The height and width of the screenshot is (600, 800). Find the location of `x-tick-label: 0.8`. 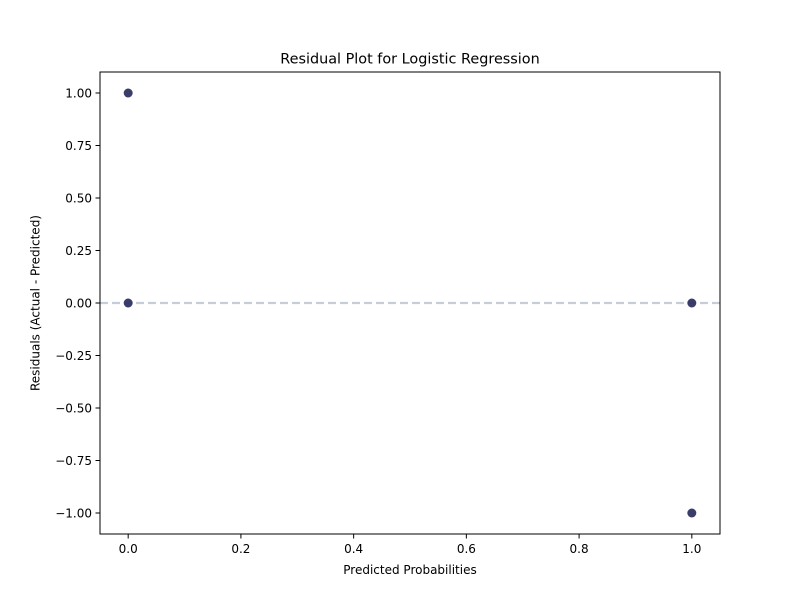

x-tick-label: 0.8 is located at coordinates (579, 549).